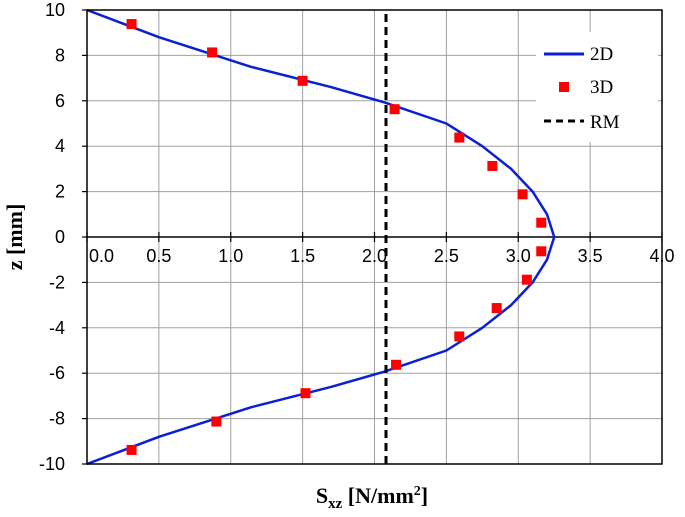 The height and width of the screenshot is (517, 685). Describe the element at coordinates (518, 256) in the screenshot. I see `x-tick-label: 3.0` at that location.